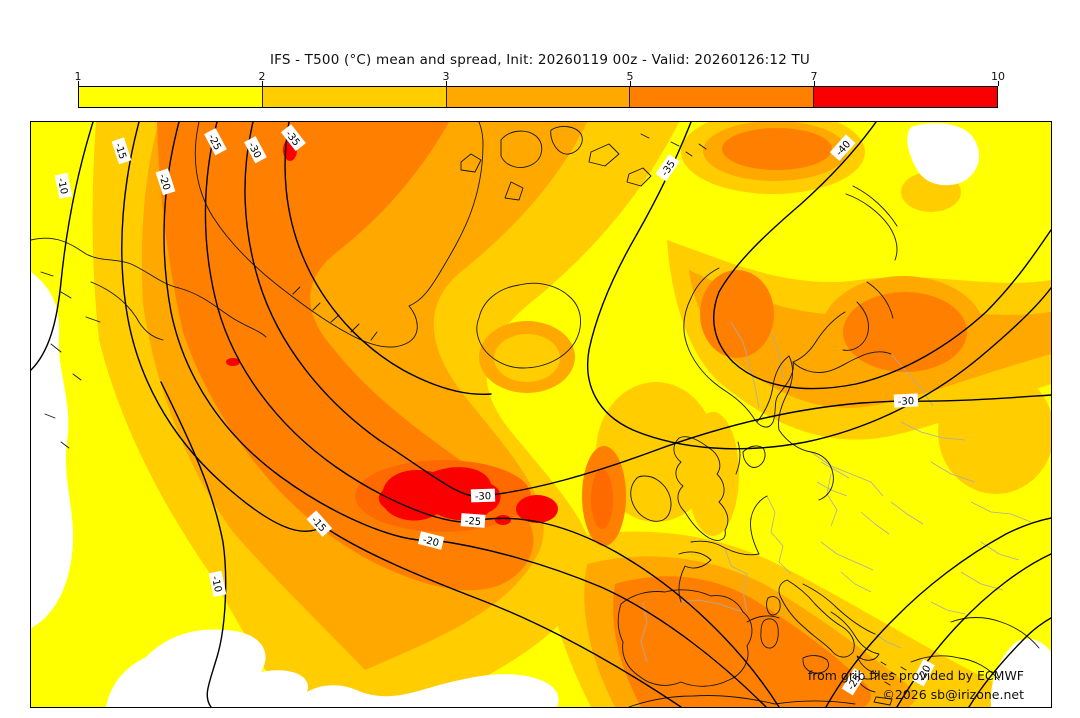 Image resolution: width=1080 pixels, height=718 pixels. What do you see at coordinates (871, 223) in the screenshot?
I see `coast-novaya-zemlya` at bounding box center [871, 223].